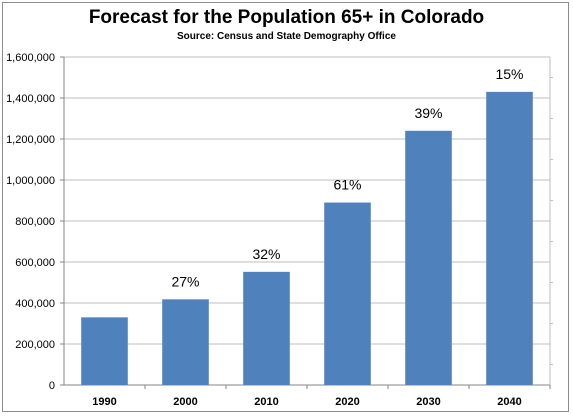 This screenshot has height=416, width=573. Describe the element at coordinates (35, 263) in the screenshot. I see `y-tick-label: 600,000` at that location.